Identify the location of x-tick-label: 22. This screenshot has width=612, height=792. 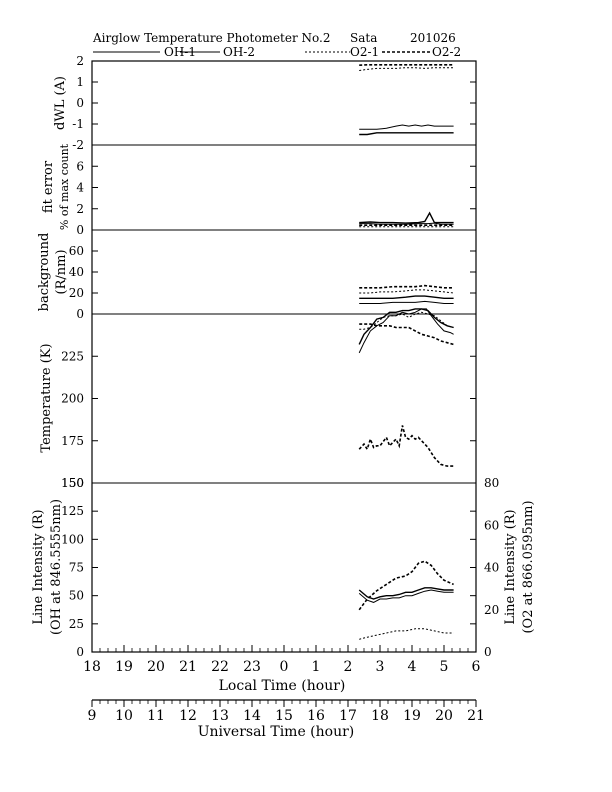
(220, 667).